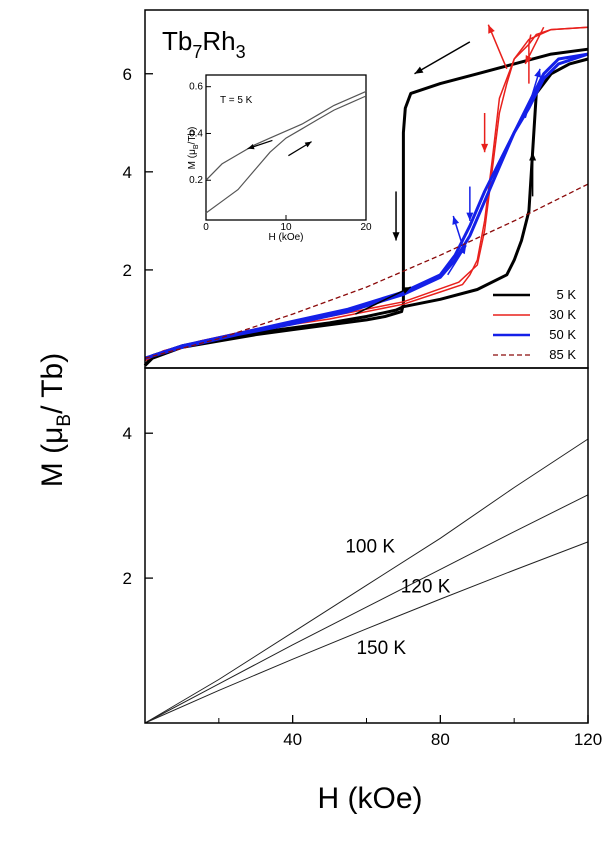 The width and height of the screenshot is (613, 851). I want to click on legend-item: 5 K, so click(534, 294).